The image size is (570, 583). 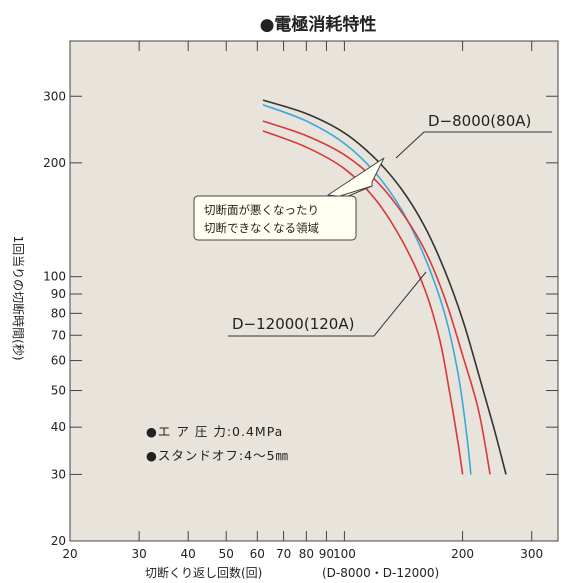 I want to click on y-tick-label: 80, so click(x=58, y=313).